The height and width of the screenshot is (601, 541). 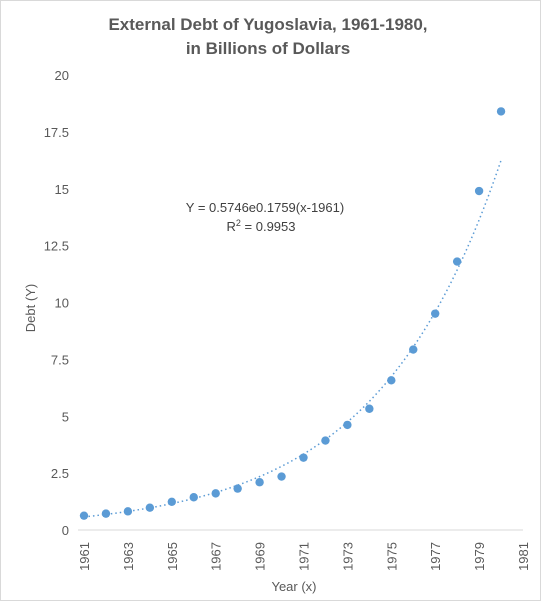 What do you see at coordinates (391, 556) in the screenshot?
I see `x-tick-label: 1975` at bounding box center [391, 556].